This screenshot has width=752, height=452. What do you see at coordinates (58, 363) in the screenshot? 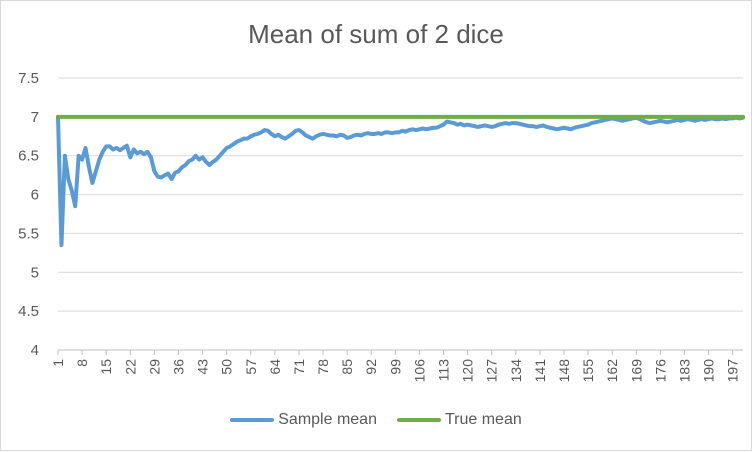
I see `x-tick-label: 1` at bounding box center [58, 363].